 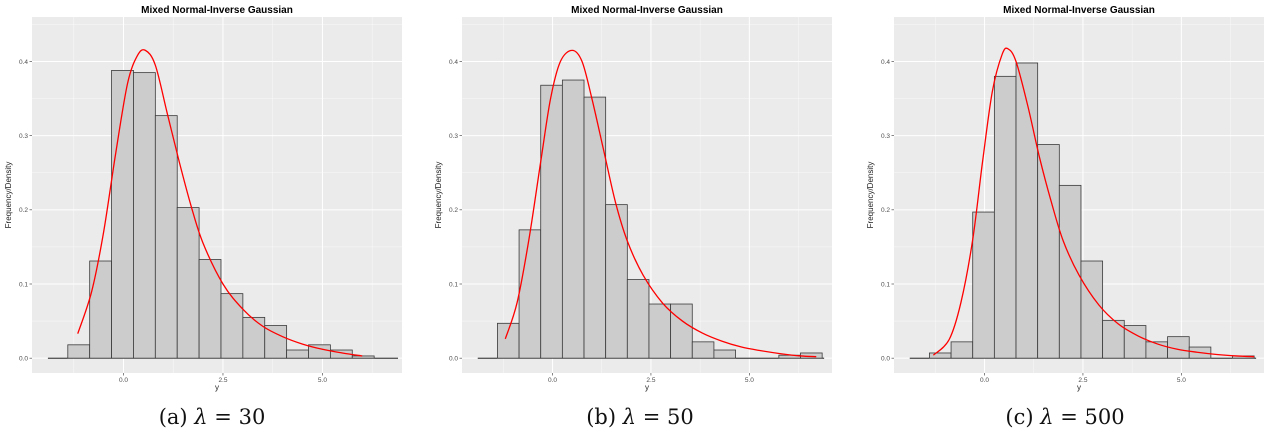 I want to click on caption-value: 50, so click(x=680, y=417).